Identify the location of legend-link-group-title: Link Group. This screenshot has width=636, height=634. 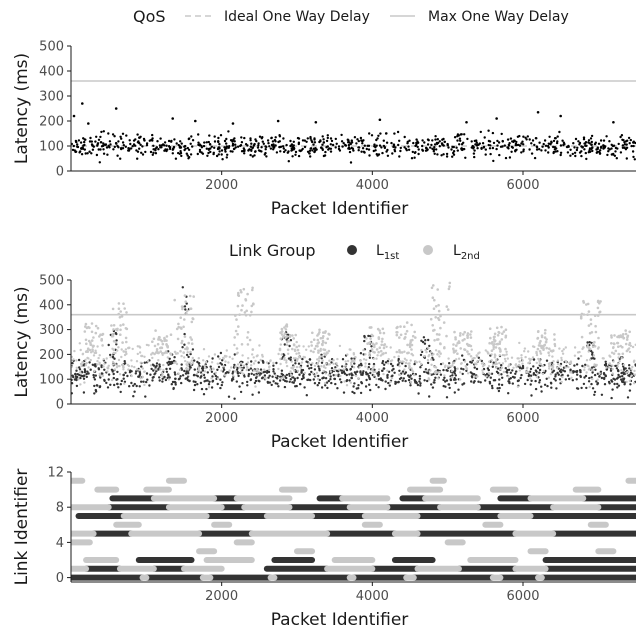
(272, 250).